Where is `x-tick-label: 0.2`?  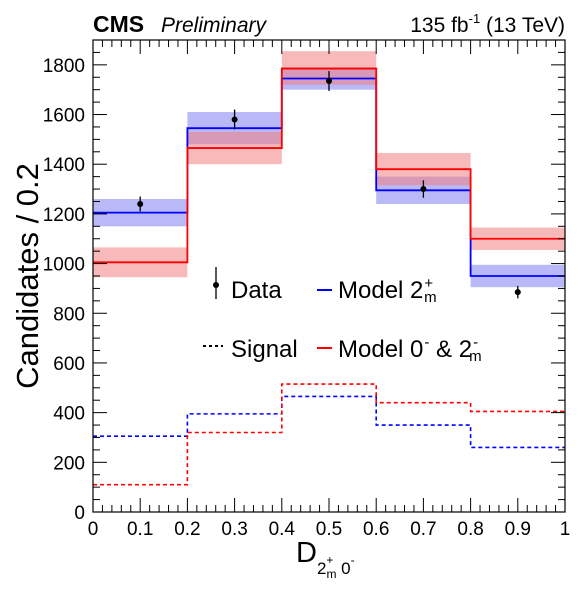 x-tick-label: 0.2 is located at coordinates (187, 529).